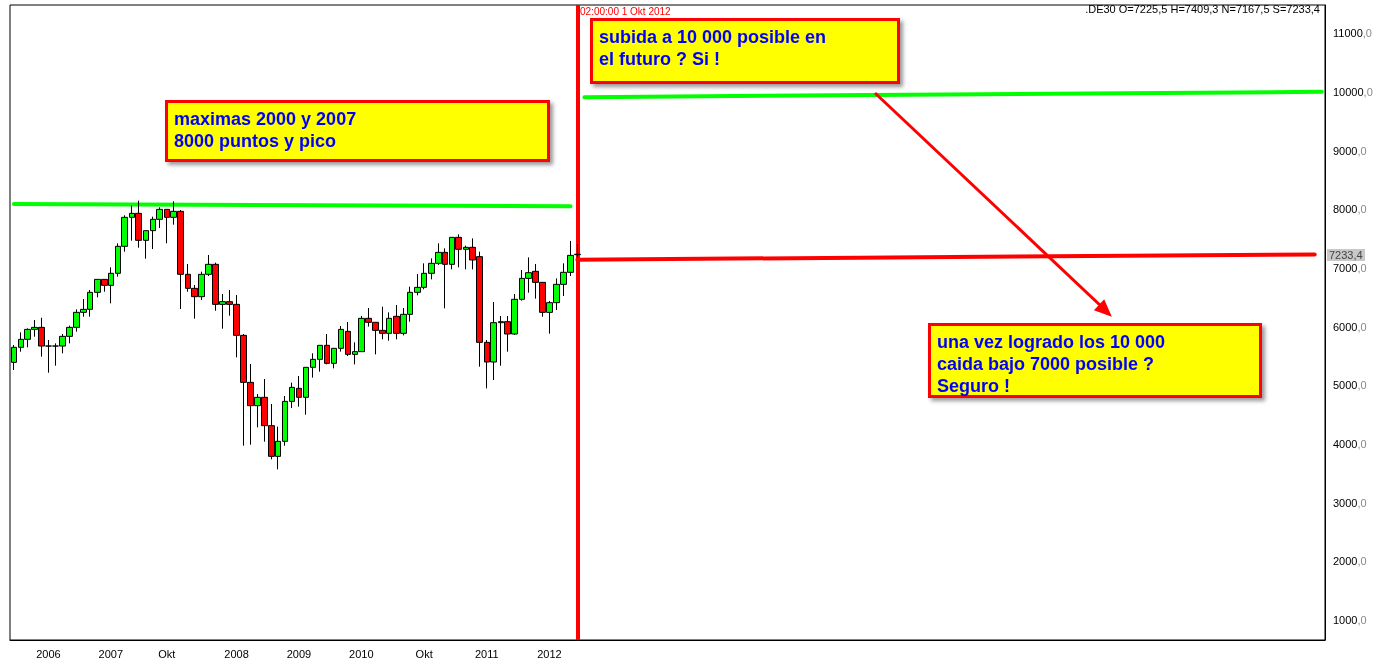  What do you see at coordinates (357, 131) in the screenshot?
I see `callout-box: maximas 2000 y 2007 8000 puntos y pico` at bounding box center [357, 131].